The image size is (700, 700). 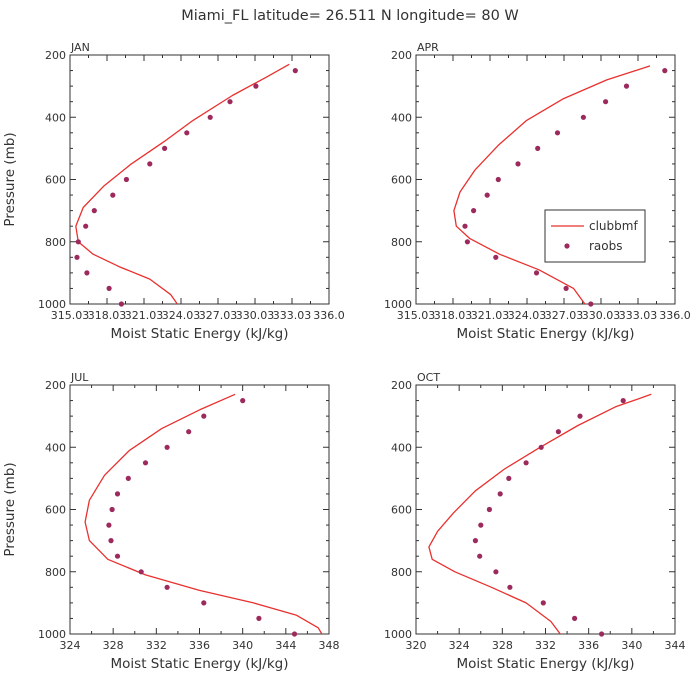 I want to click on x-tick-label: 324.03, so click(x=181, y=315).